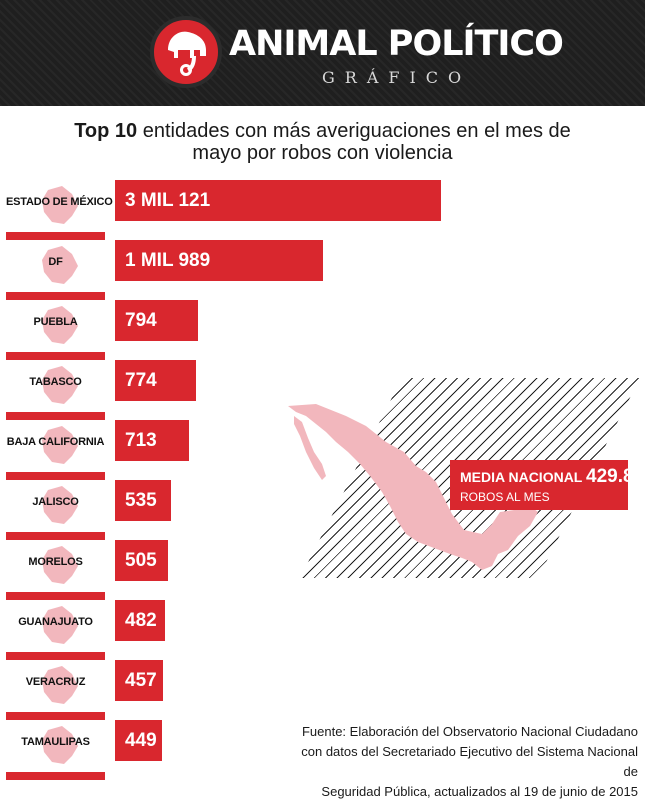 The image size is (645, 802). I want to click on bar-row: DF 1 MIL 989, so click(322, 270).